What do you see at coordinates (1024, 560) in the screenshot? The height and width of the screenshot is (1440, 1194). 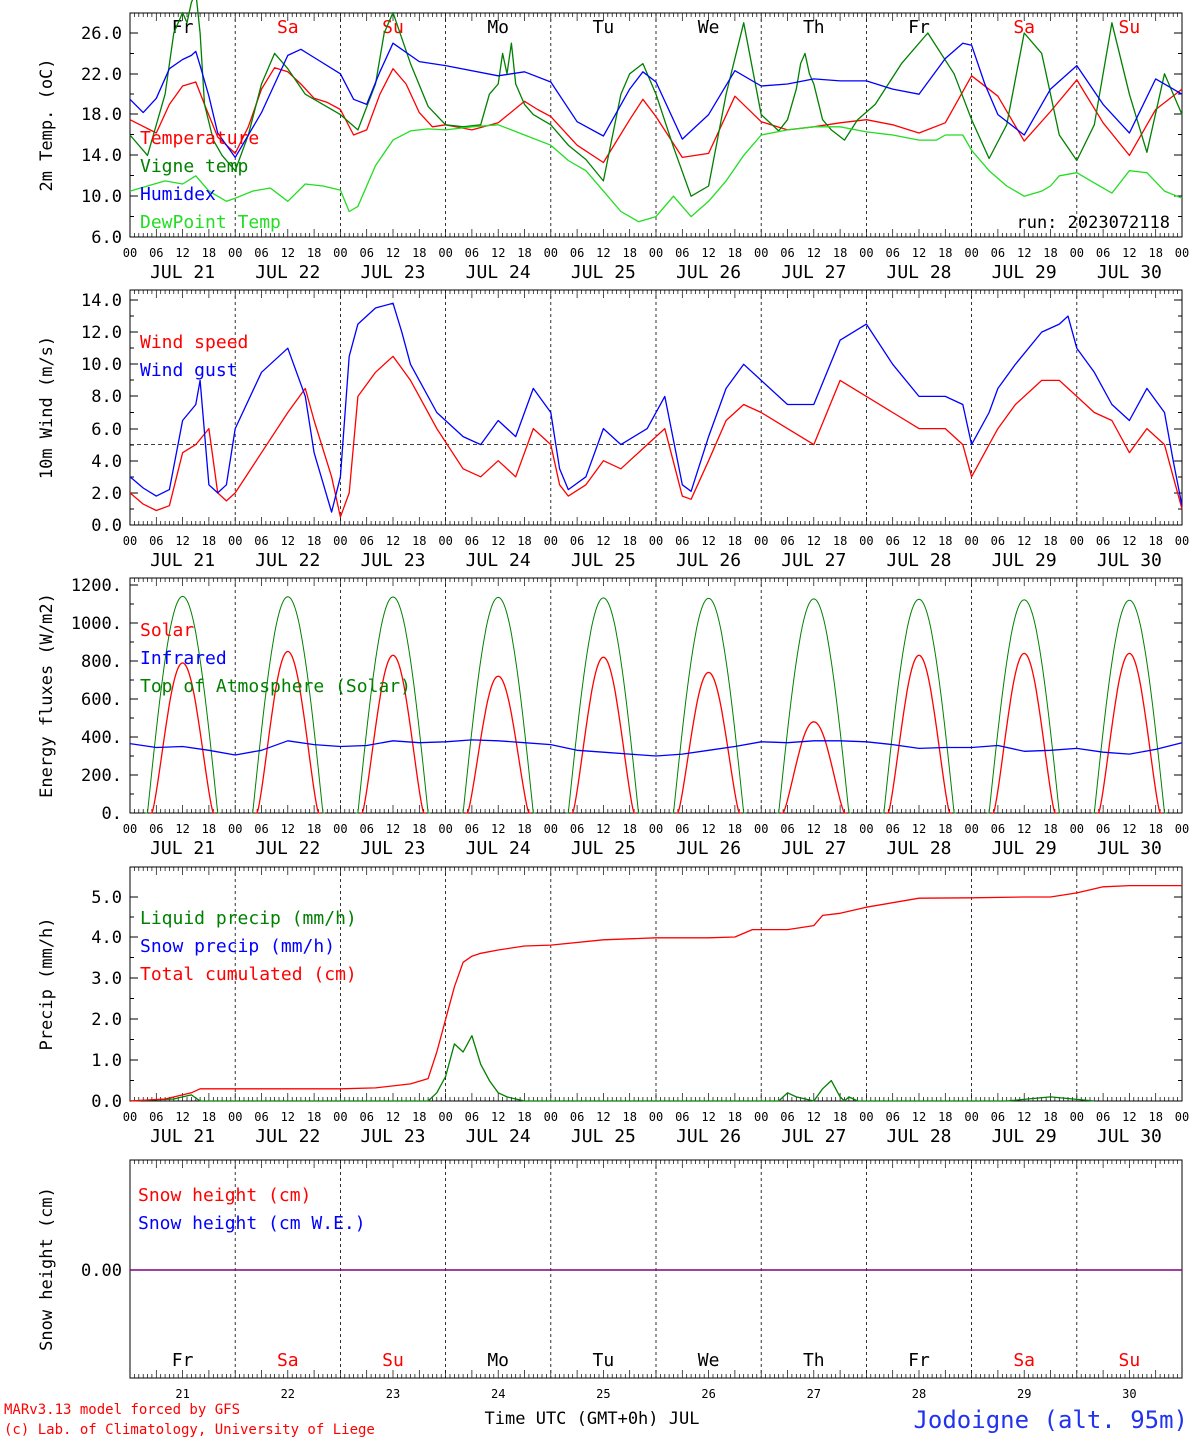 I see `date-label: JUL 29` at bounding box center [1024, 560].